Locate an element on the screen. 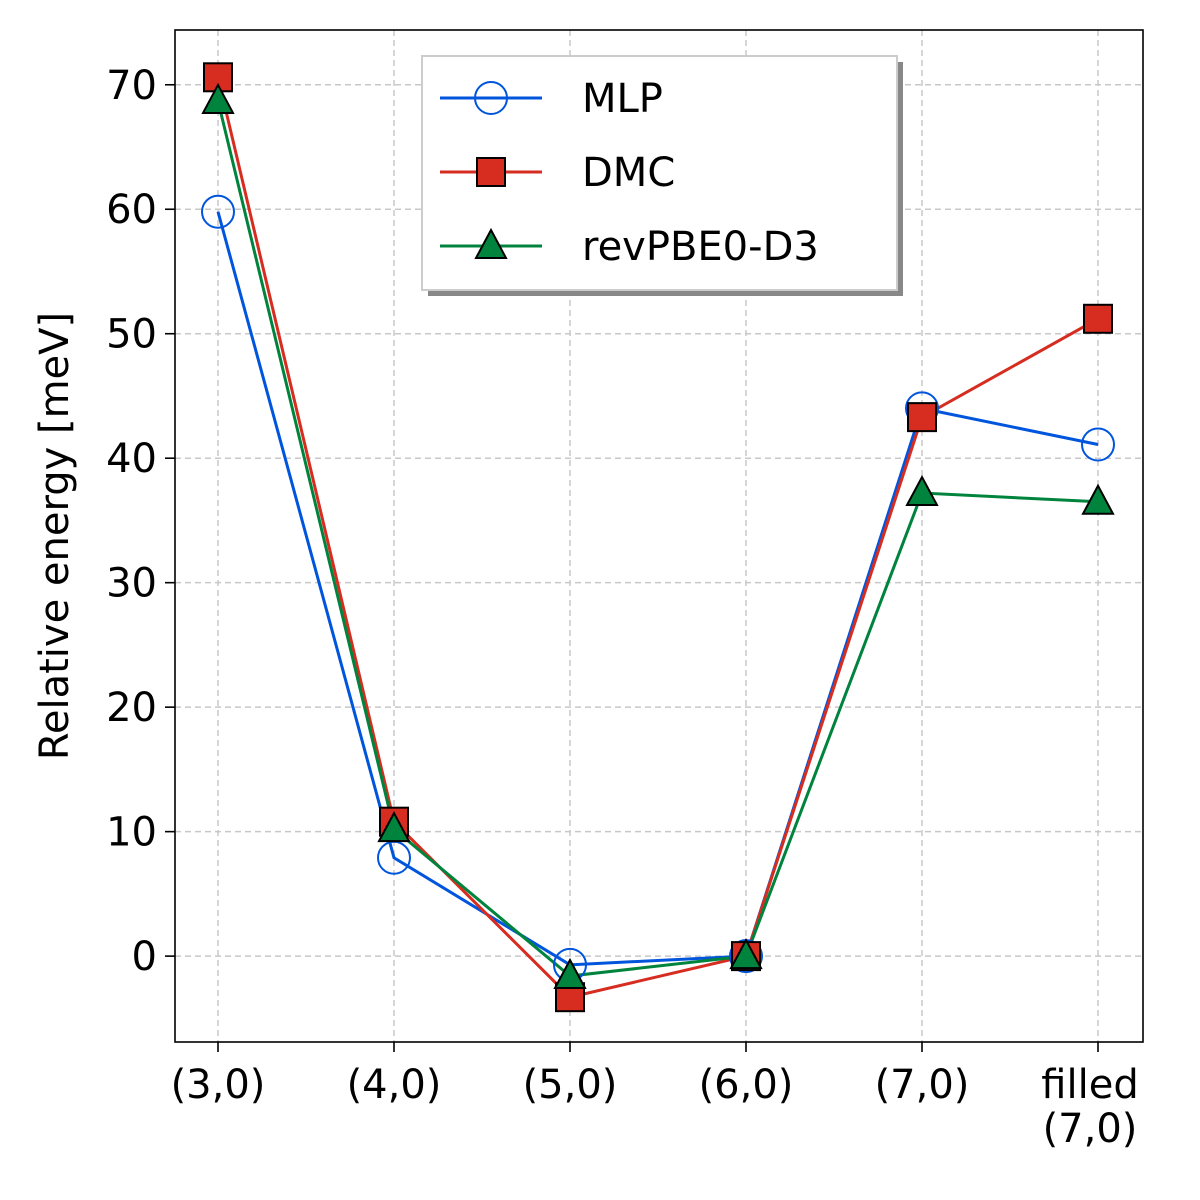 This screenshot has height=1200, width=1200. x-tick-label: filled (7,0) is located at coordinates (1089, 1107).